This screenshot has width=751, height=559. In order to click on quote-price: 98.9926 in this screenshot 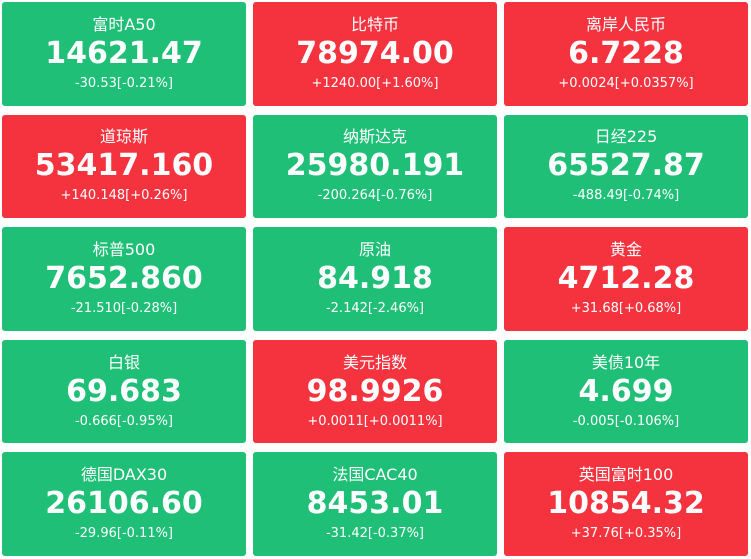, I will do `click(375, 391)`.